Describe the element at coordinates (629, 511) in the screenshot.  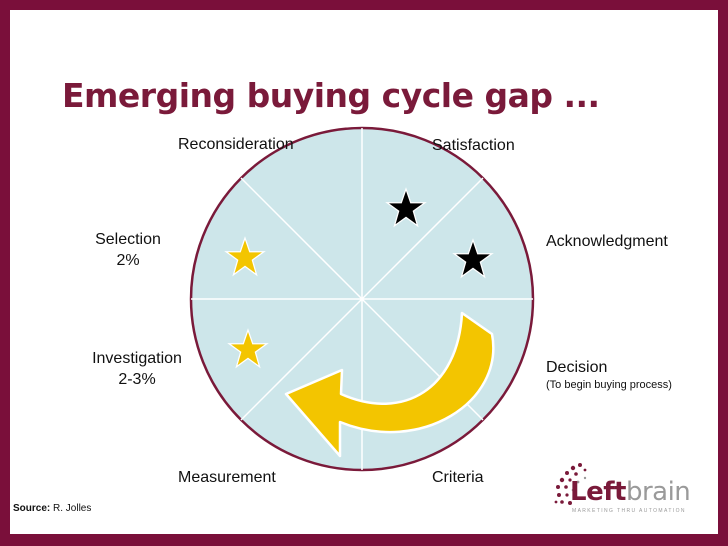
I see `logo-tagline: MARKETING THRU AUTOMATION` at that location.